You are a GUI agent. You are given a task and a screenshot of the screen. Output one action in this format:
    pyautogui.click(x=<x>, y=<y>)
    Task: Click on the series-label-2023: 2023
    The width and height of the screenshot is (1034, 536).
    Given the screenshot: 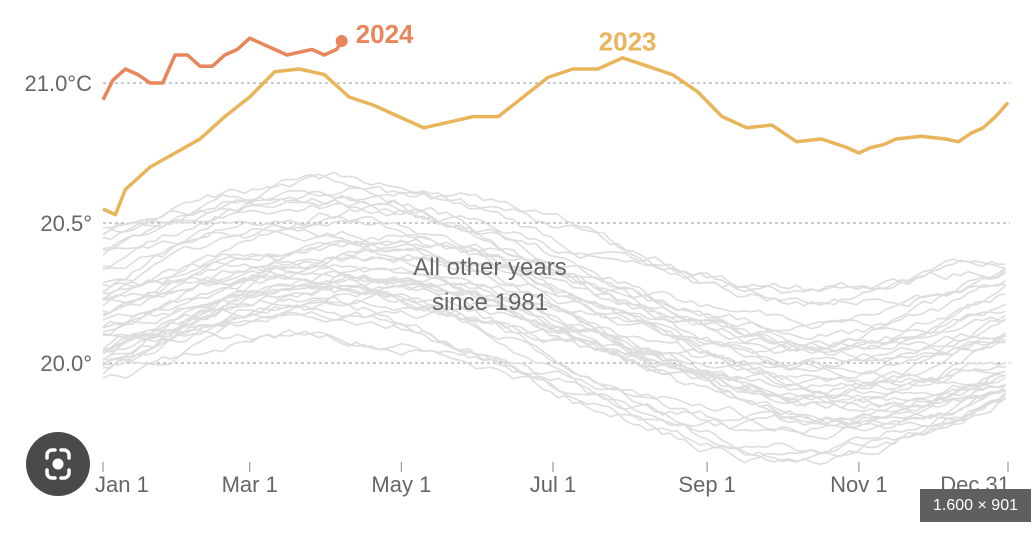 What is the action you would take?
    pyautogui.click(x=628, y=42)
    